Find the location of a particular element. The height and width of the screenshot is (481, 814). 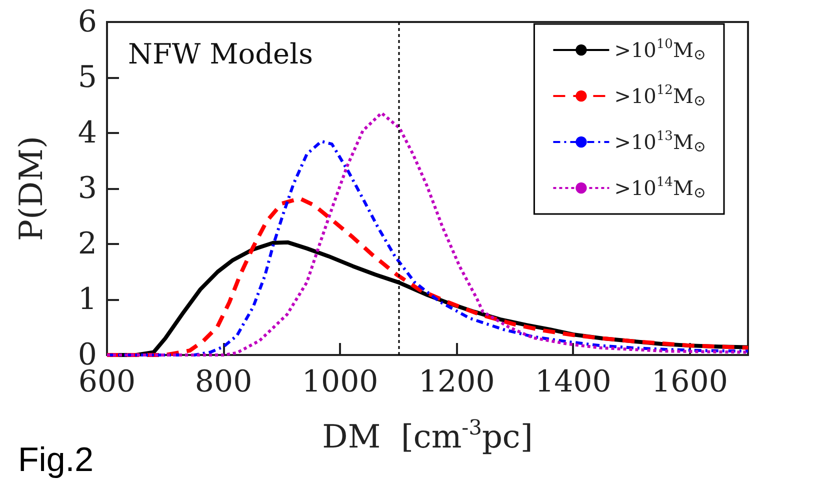

y-tick-label: 5 is located at coordinates (87, 77).